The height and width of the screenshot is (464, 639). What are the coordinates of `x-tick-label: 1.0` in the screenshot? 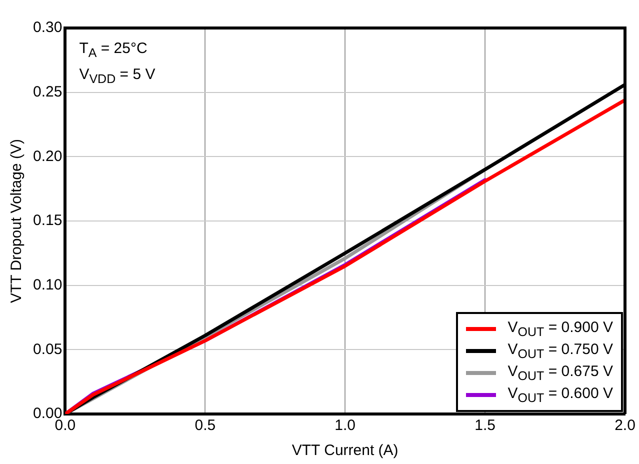 It's located at (345, 425).